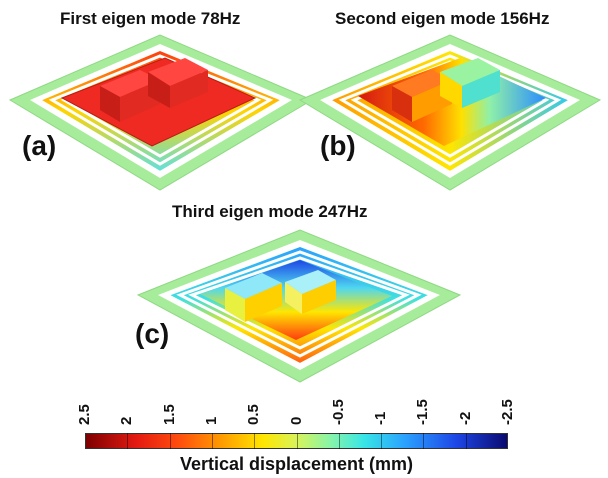  What do you see at coordinates (127, 420) in the screenshot?
I see `colorbar-tick-label: 2` at bounding box center [127, 420].